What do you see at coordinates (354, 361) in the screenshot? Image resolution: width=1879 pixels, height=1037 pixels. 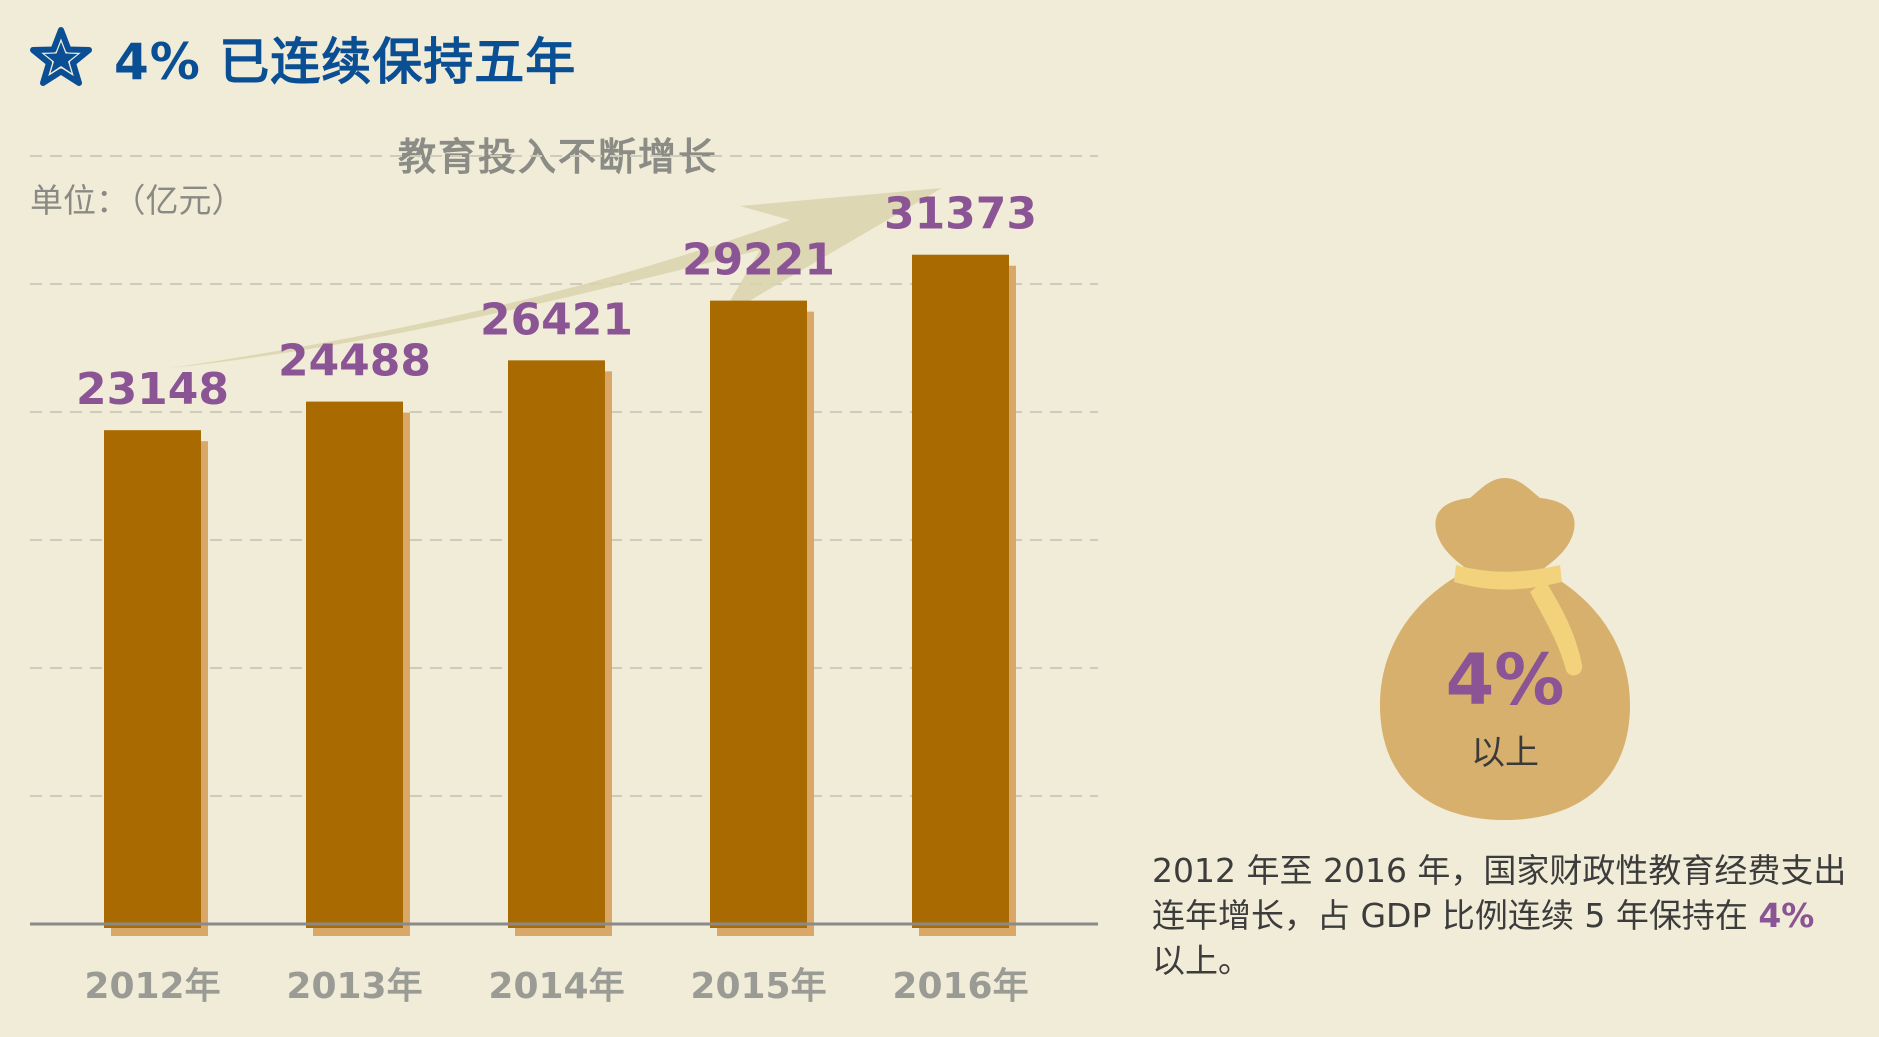 I see `value-label: 24488` at bounding box center [354, 361].